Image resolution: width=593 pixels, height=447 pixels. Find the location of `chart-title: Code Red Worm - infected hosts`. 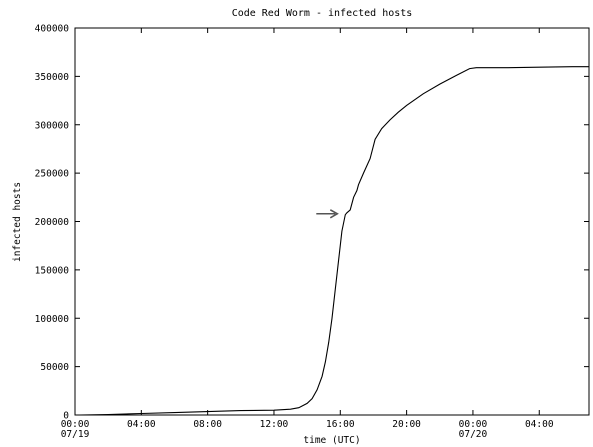

chart-title: Code Red Worm - infected hosts is located at coordinates (322, 13).